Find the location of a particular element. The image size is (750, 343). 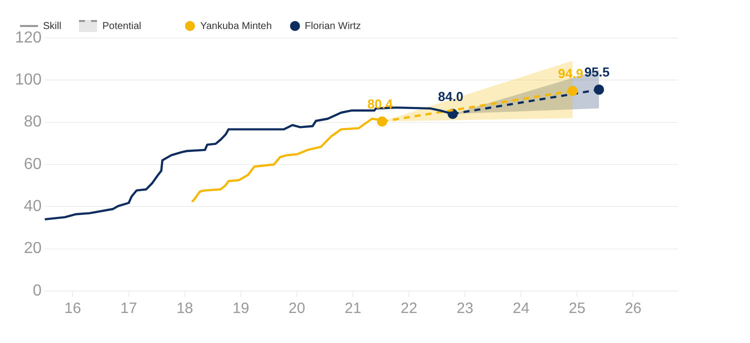

x-tick-label: 22 is located at coordinates (409, 309).